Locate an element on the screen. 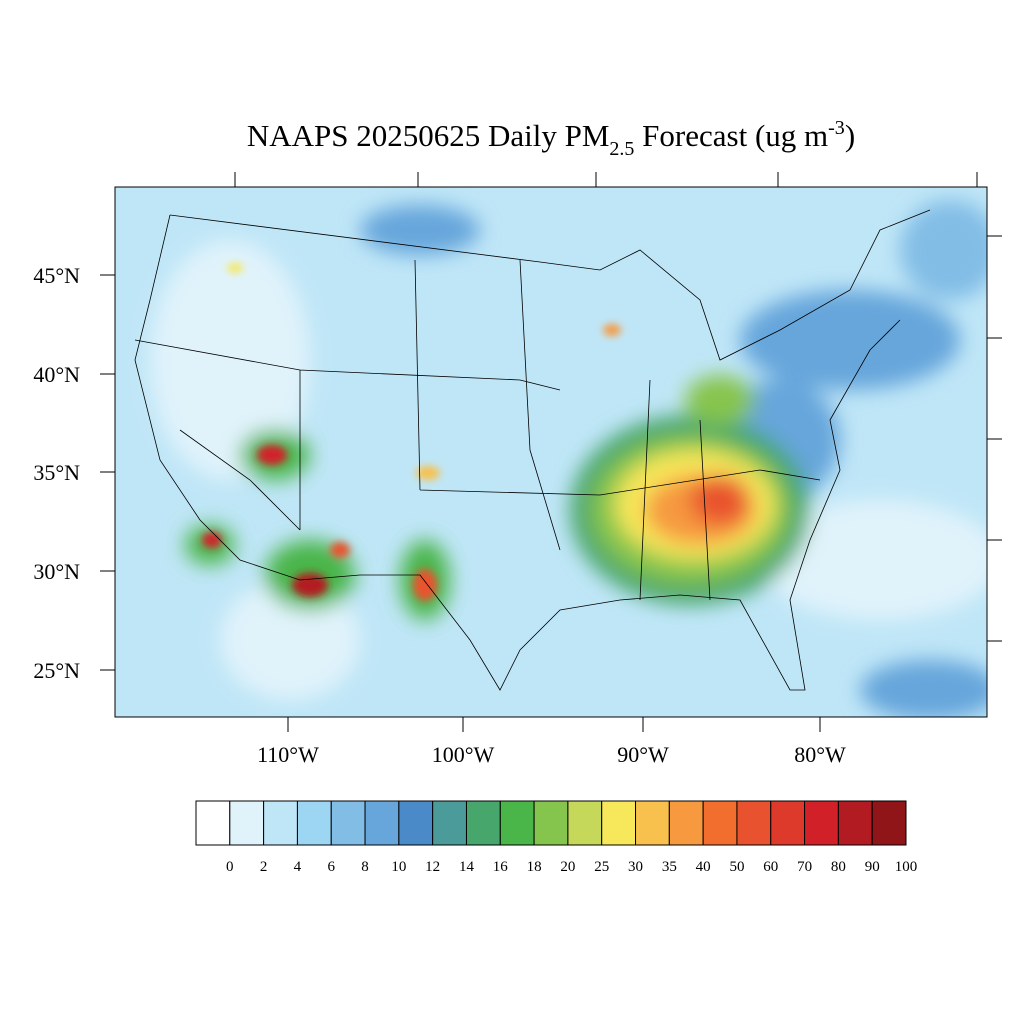  title-superscript: -3 is located at coordinates (836, 128).